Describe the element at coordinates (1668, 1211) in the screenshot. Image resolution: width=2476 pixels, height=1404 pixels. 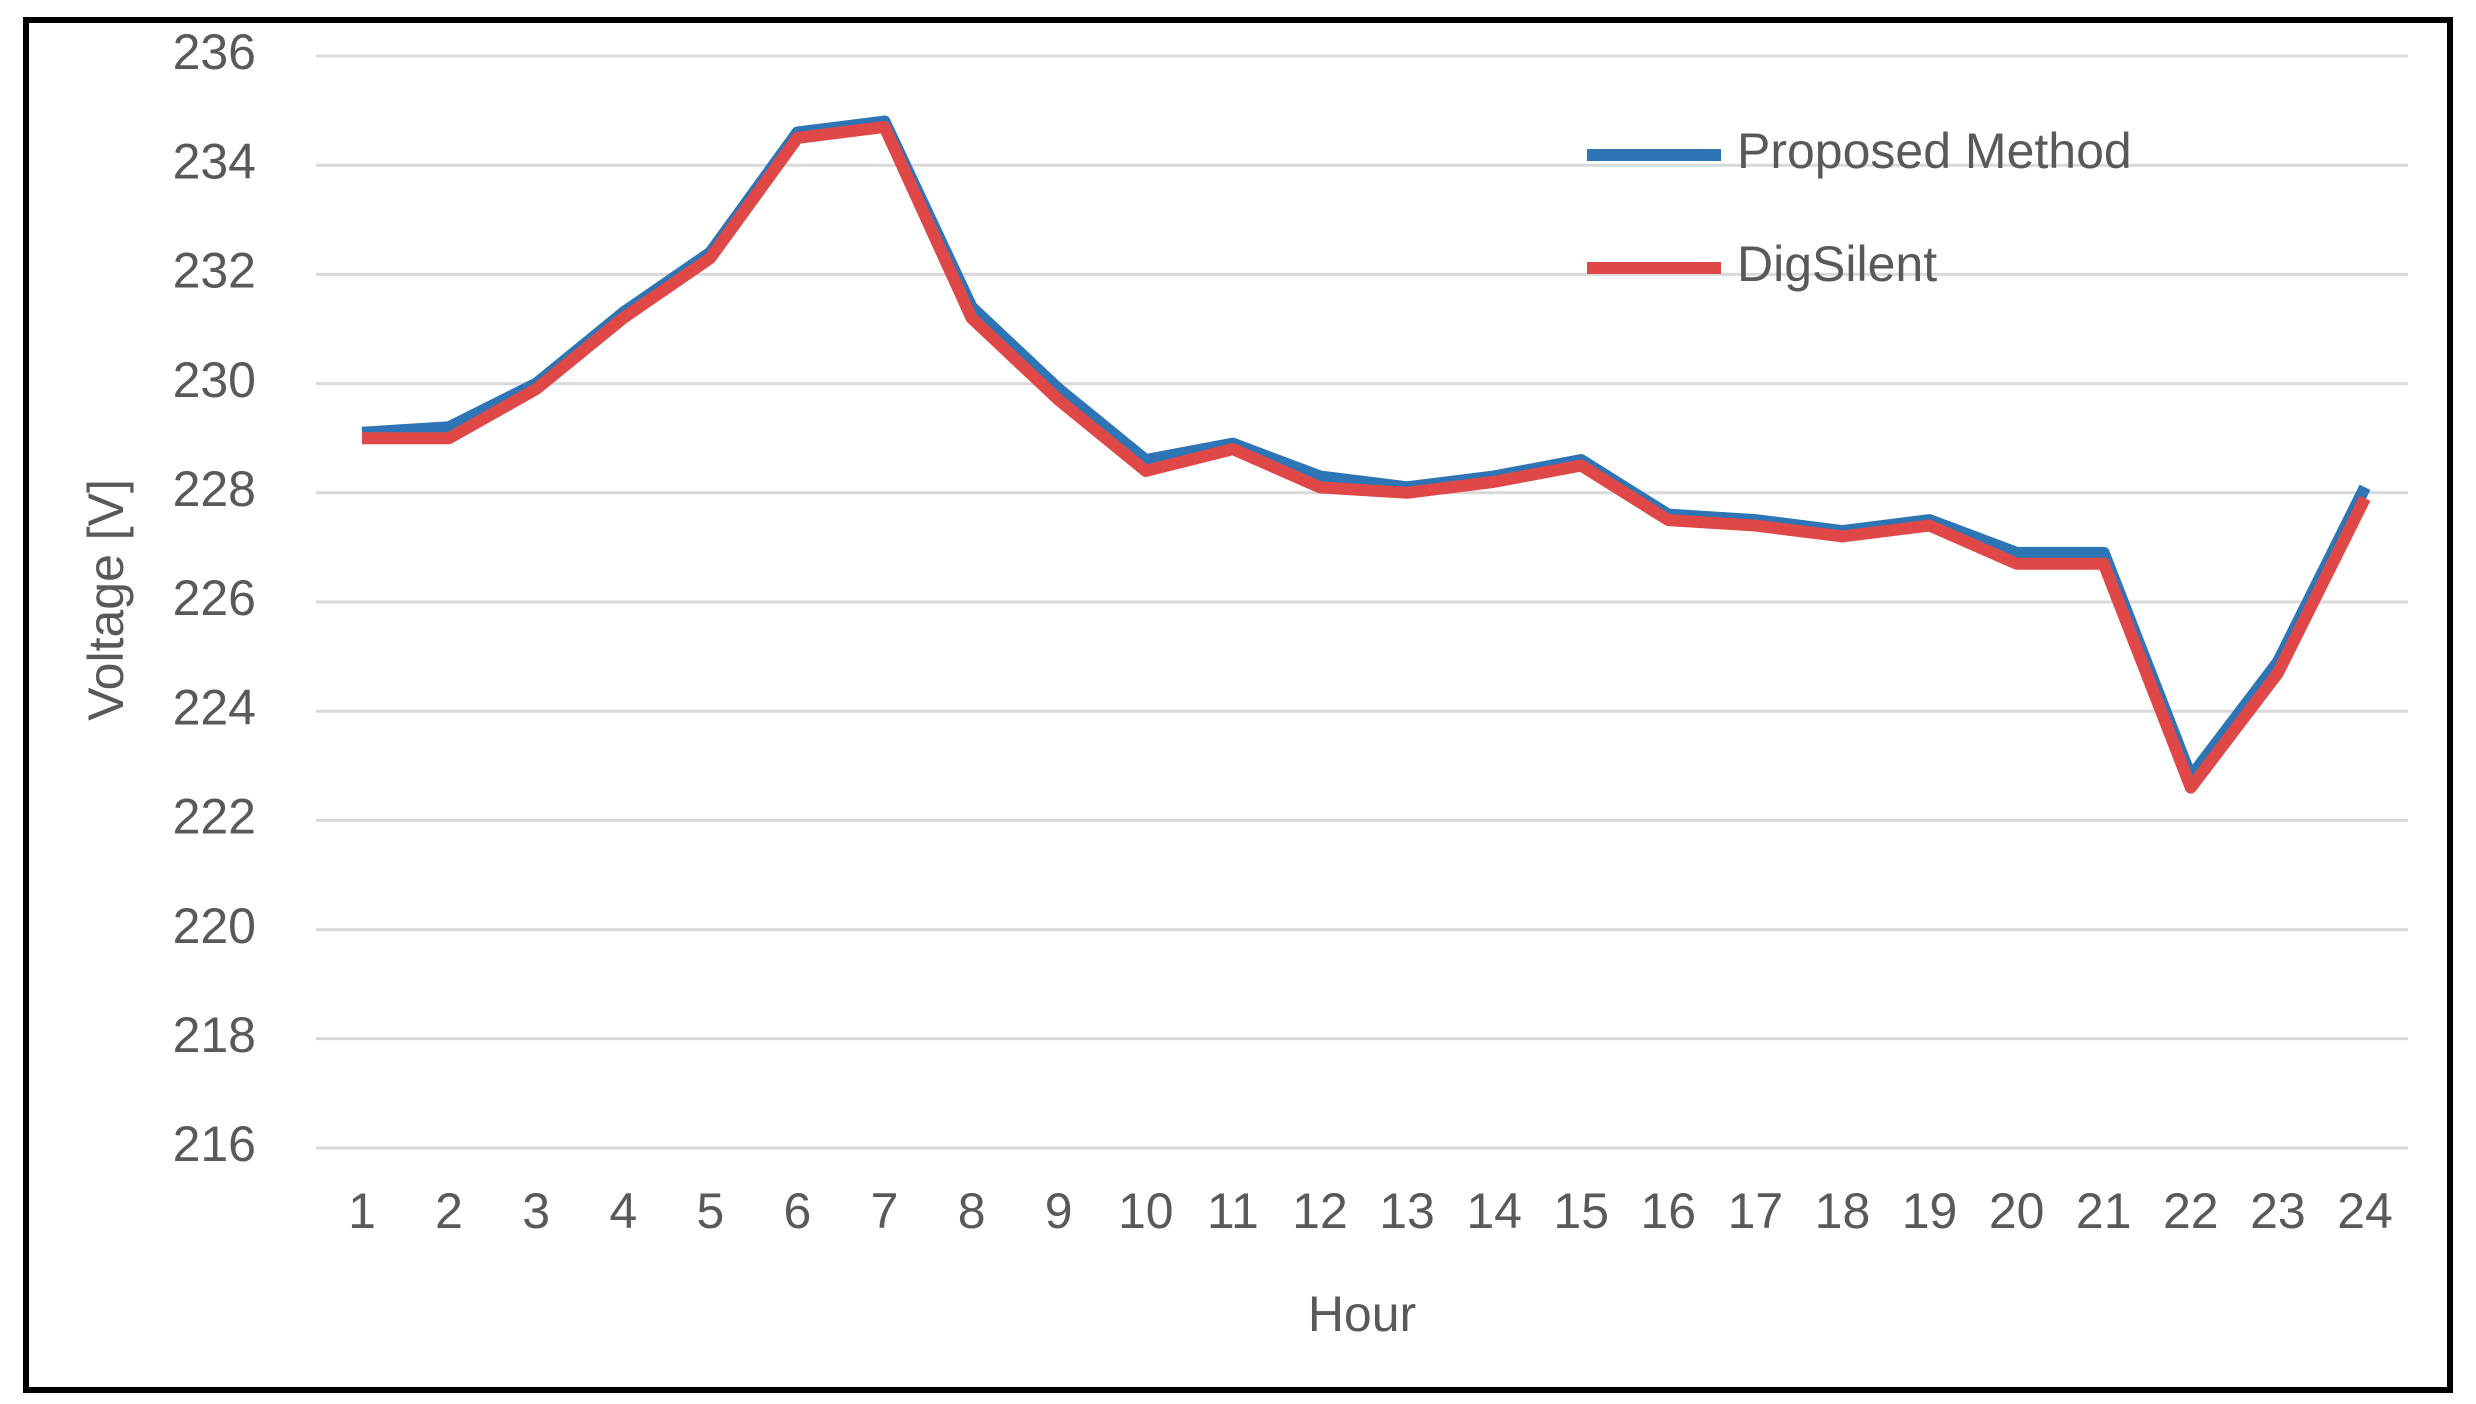
I see `x-tick-label: 16` at that location.